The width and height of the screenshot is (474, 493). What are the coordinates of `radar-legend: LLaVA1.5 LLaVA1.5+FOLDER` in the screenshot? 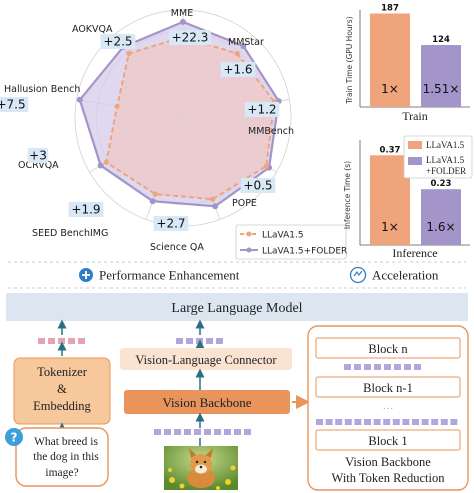 It's located at (291, 242).